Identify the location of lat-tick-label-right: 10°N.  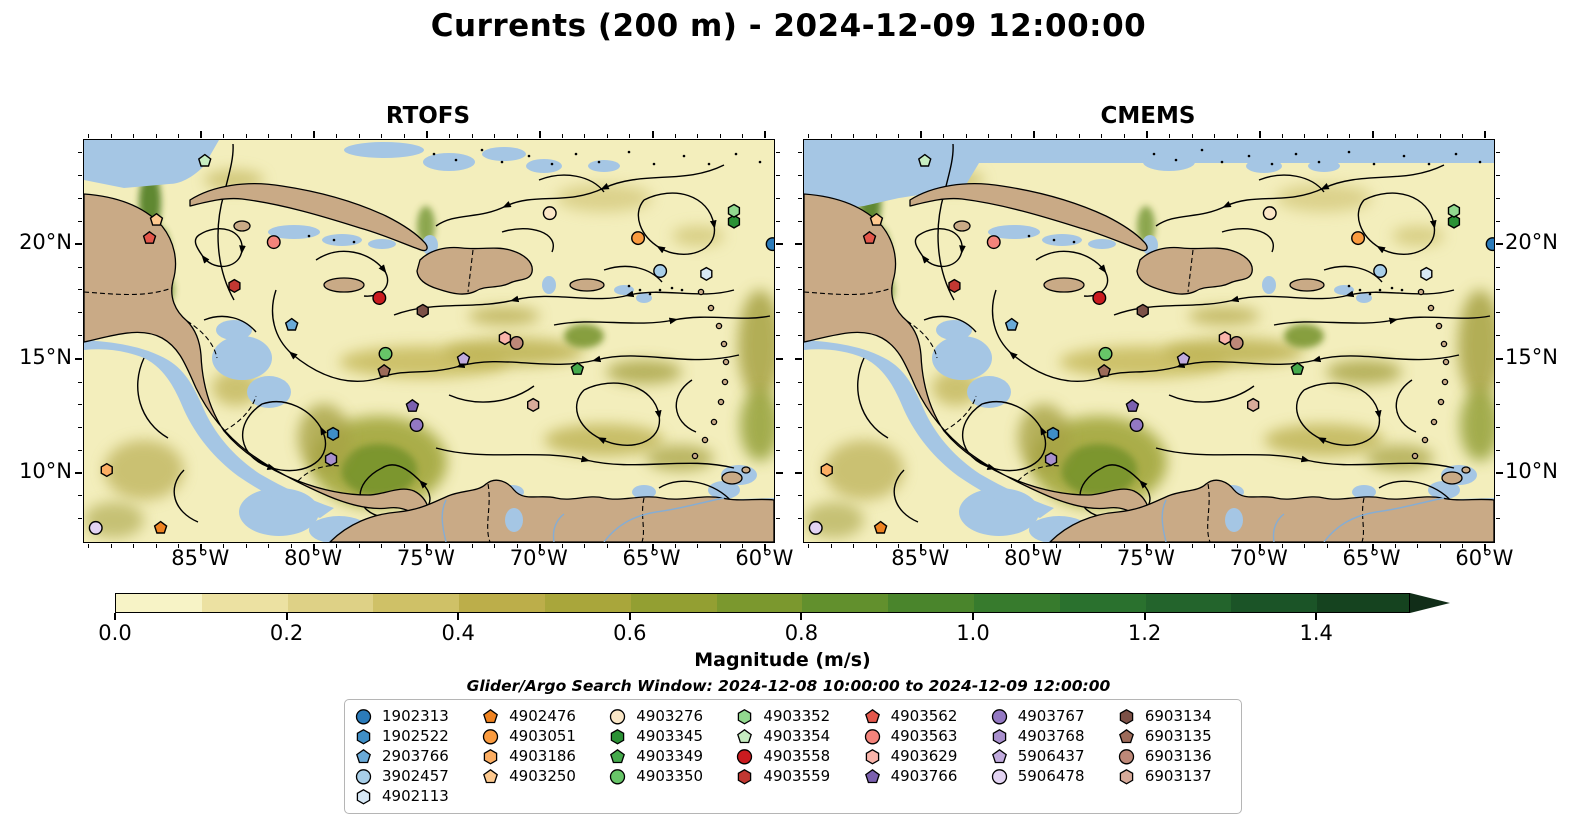
(1531, 470).